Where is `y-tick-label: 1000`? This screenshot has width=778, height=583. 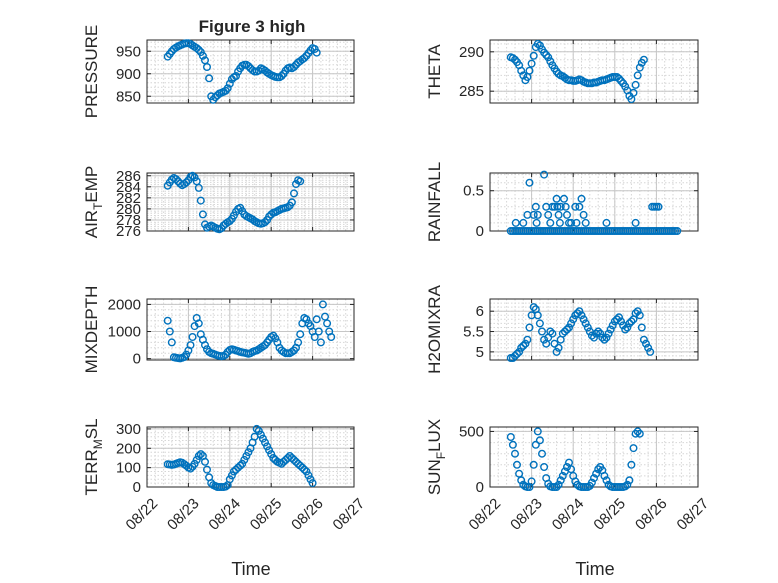
y-tick-label: 1000 is located at coordinates (124, 332).